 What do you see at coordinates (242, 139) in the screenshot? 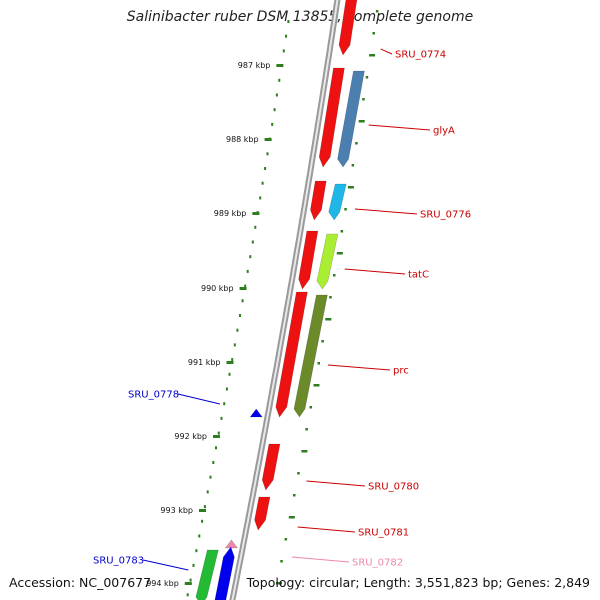
I see `scale-tick-label: 988 kbp` at bounding box center [242, 139].